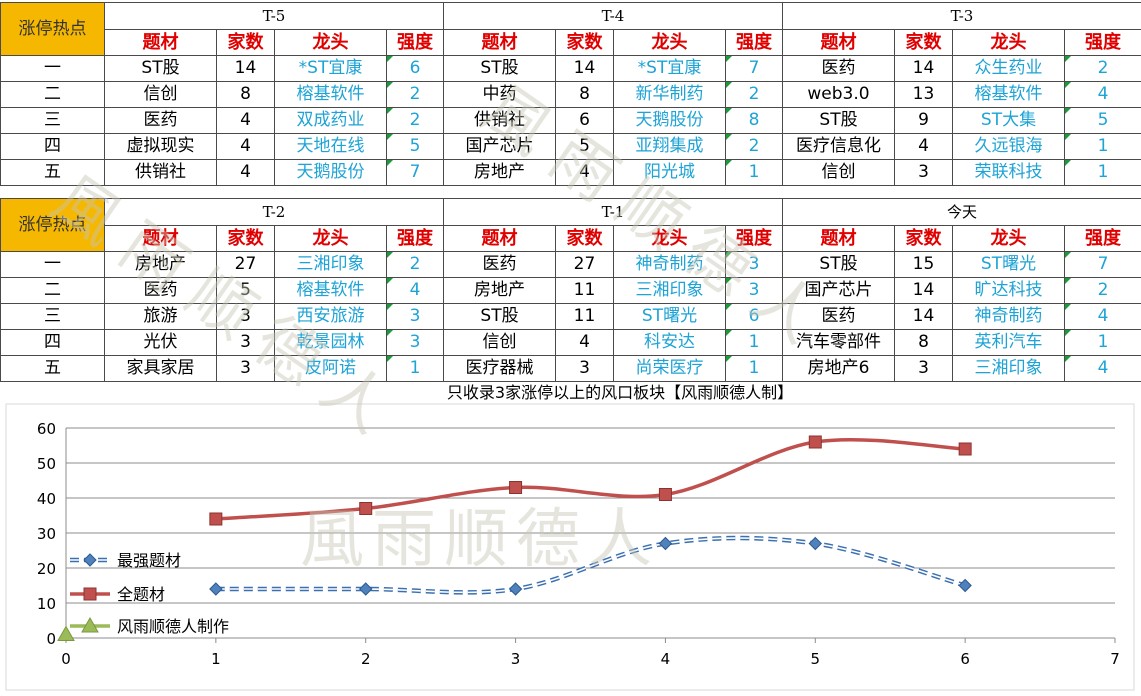 This screenshot has height=696, width=1141. I want to click on leader-cell: 天地在线, so click(331, 147).